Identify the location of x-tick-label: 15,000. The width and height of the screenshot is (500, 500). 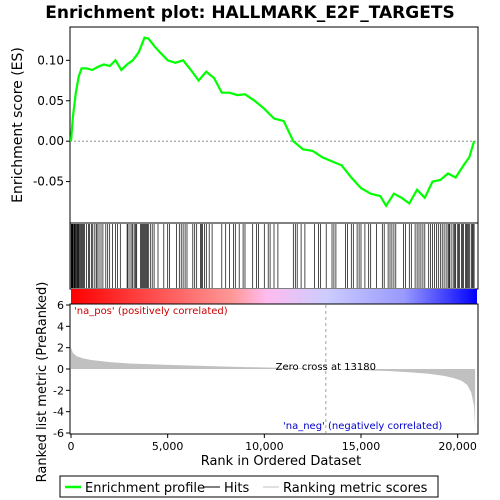
(361, 446).